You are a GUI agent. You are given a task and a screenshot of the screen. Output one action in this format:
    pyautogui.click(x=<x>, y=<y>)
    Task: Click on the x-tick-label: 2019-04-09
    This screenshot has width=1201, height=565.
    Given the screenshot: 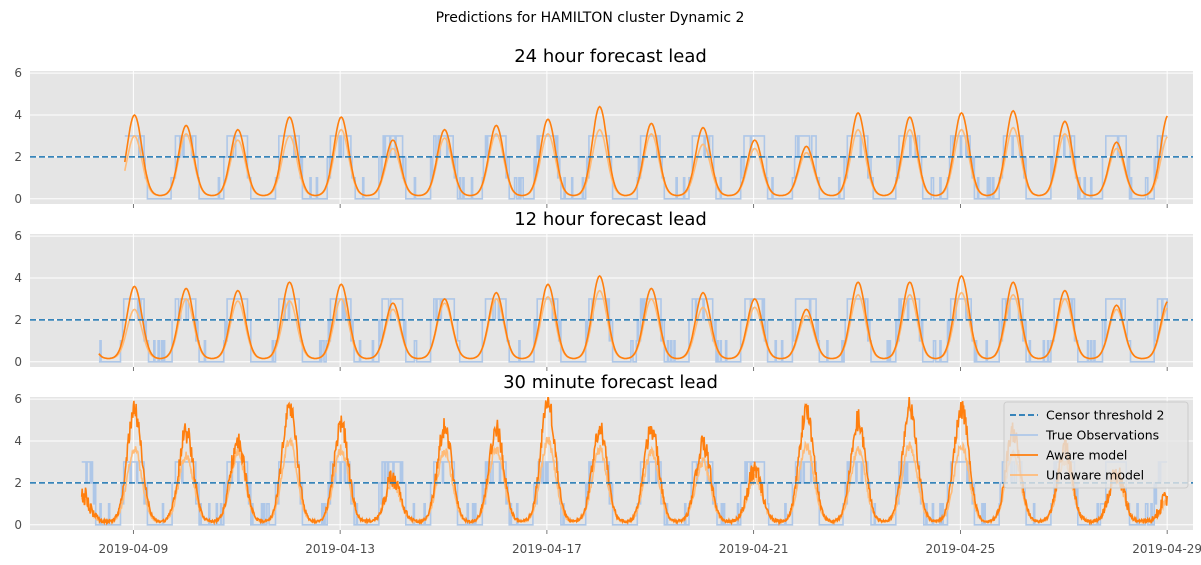 What is the action you would take?
    pyautogui.click(x=134, y=549)
    